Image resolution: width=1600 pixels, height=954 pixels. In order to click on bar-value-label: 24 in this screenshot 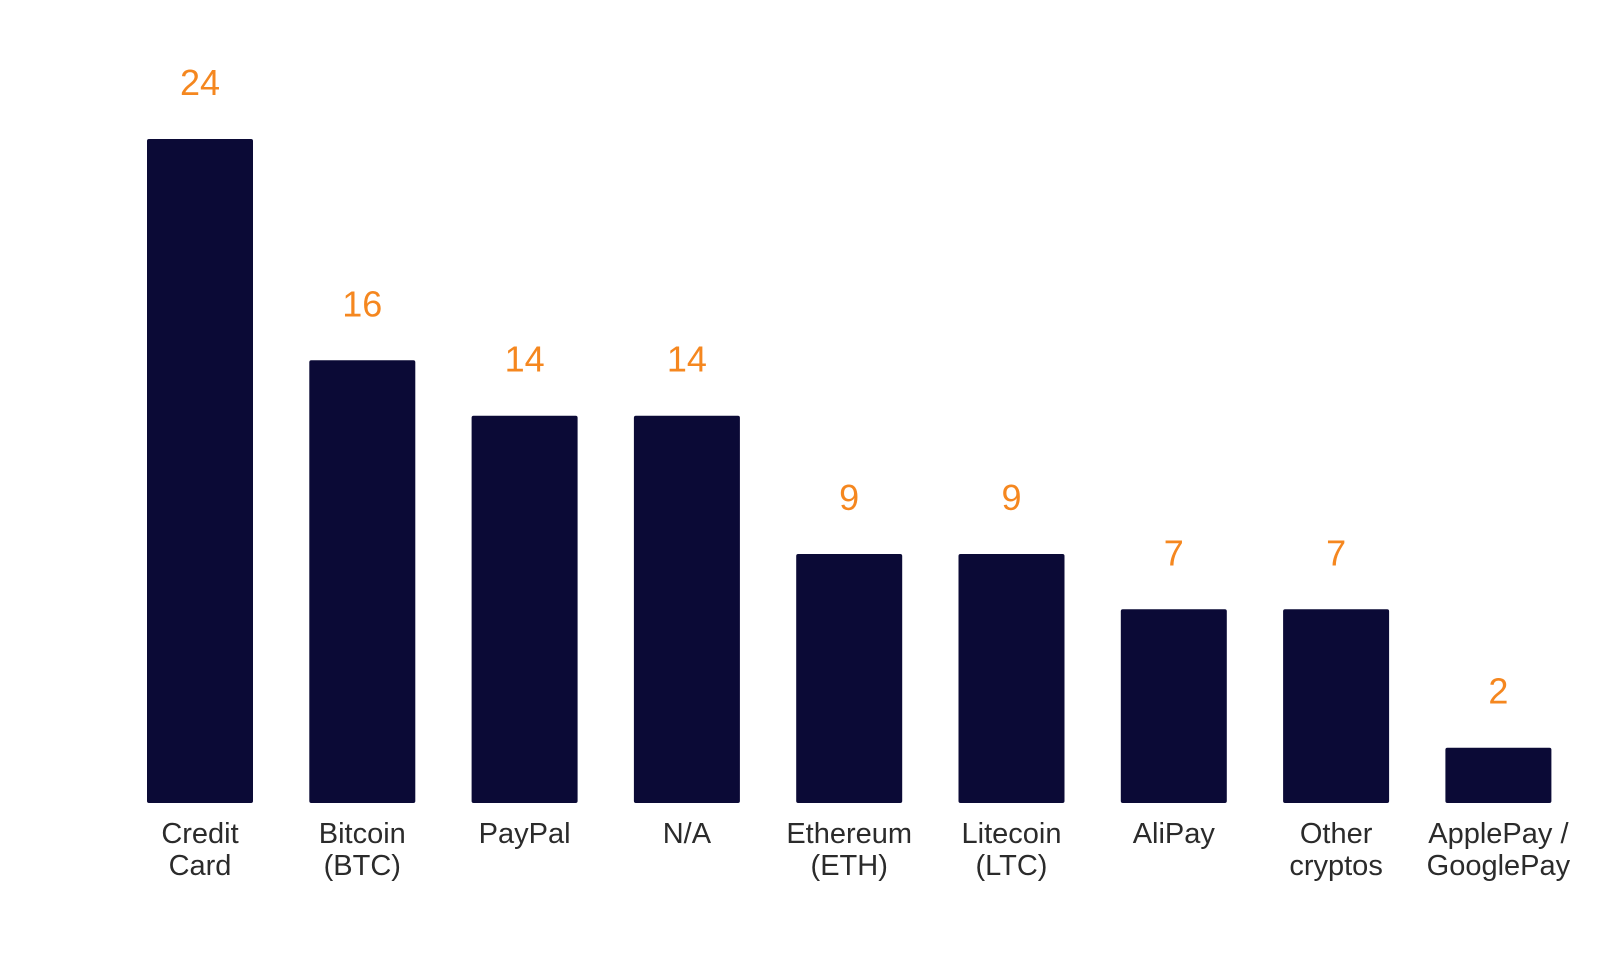, I will do `click(200, 82)`.